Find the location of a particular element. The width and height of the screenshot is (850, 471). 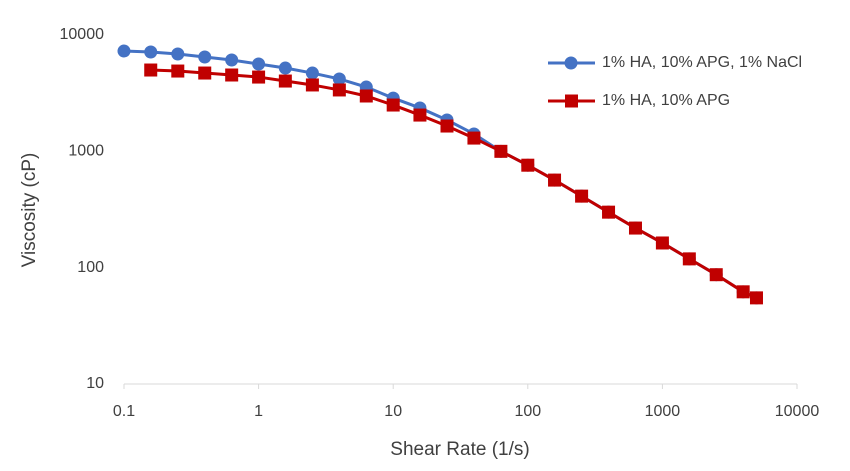

x-tick-label: 0.1 is located at coordinates (124, 411).